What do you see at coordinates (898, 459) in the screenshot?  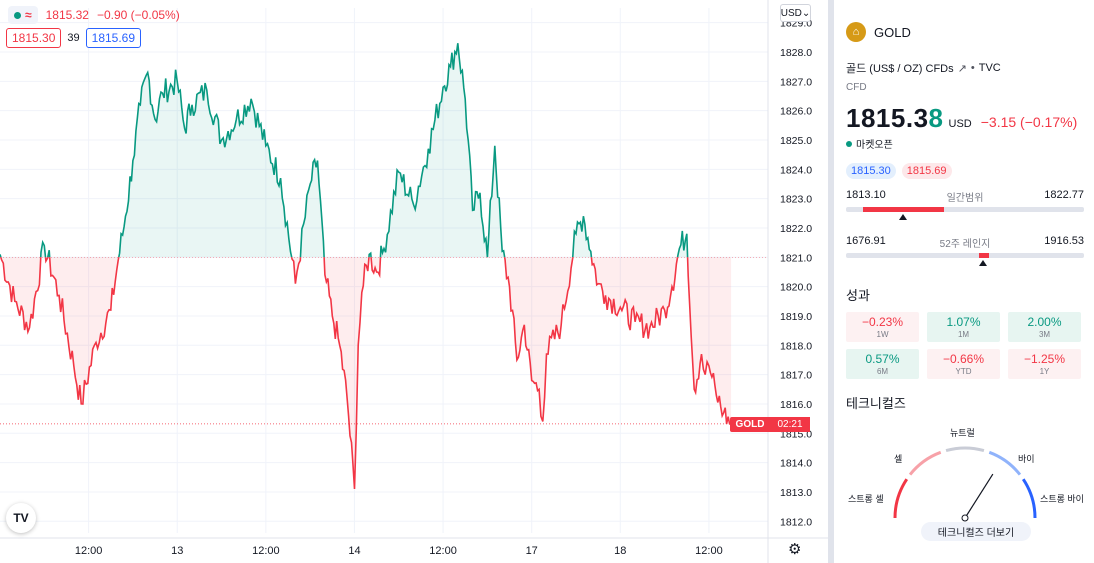 I see `gauge-sell-label: 셀` at bounding box center [898, 459].